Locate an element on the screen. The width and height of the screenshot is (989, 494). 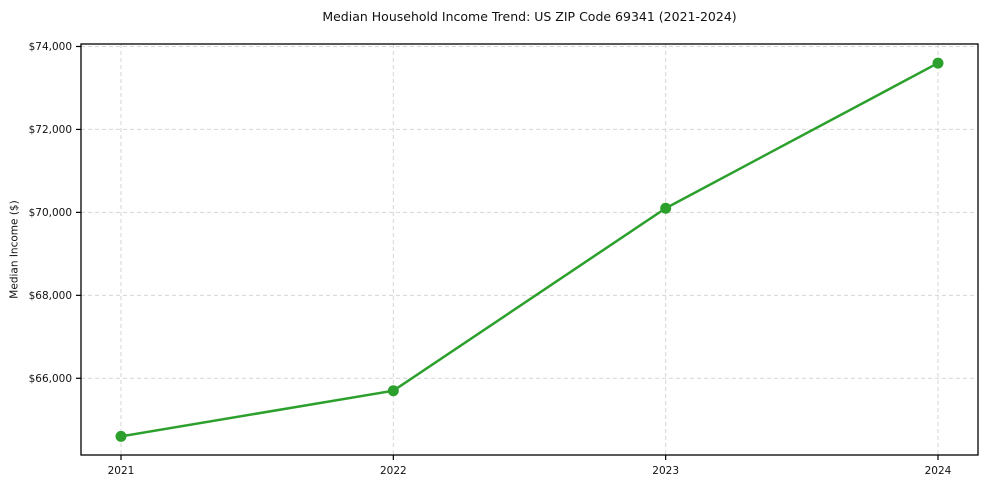
x-tick-labels: 2021 2022 2023 2024 is located at coordinates (530, 471).